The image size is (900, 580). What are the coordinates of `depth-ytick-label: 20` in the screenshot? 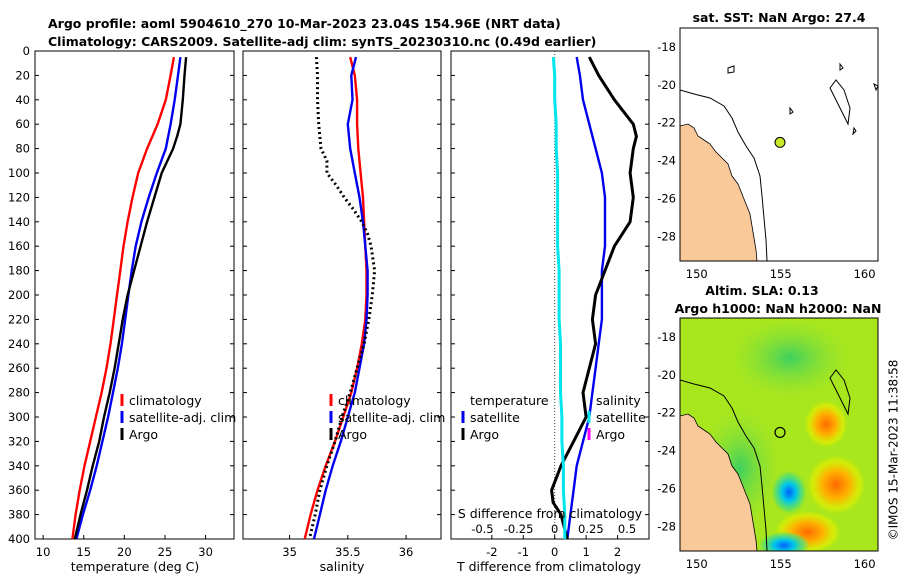 It's located at (22, 75).